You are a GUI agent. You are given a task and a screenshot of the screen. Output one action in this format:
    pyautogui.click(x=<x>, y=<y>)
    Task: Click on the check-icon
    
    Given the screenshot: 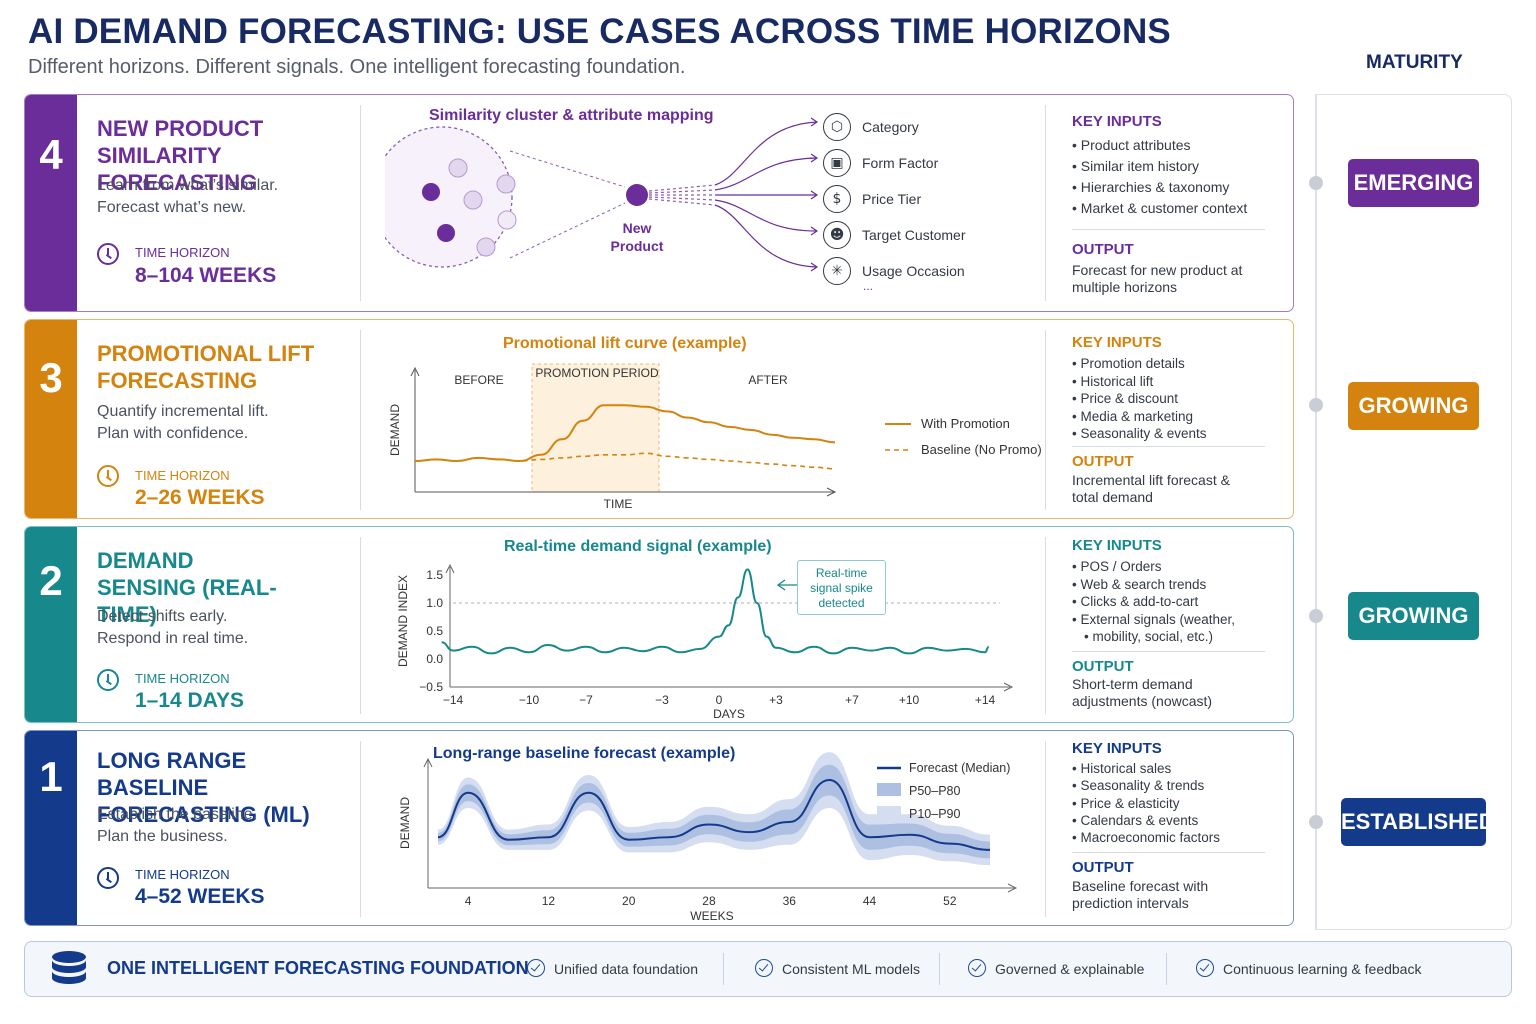 What is the action you would take?
    pyautogui.click(x=977, y=968)
    